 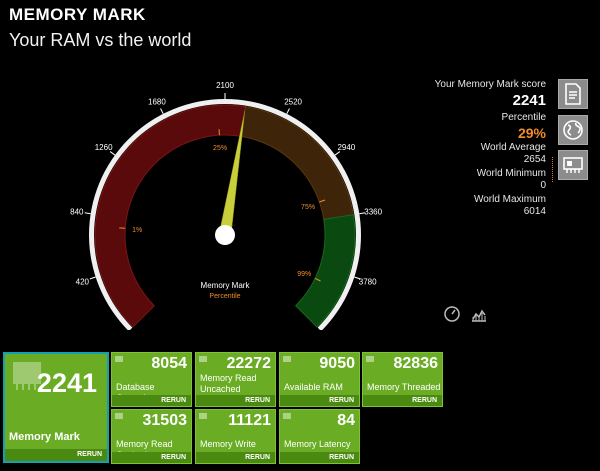 I want to click on globe-icon, so click(x=573, y=130).